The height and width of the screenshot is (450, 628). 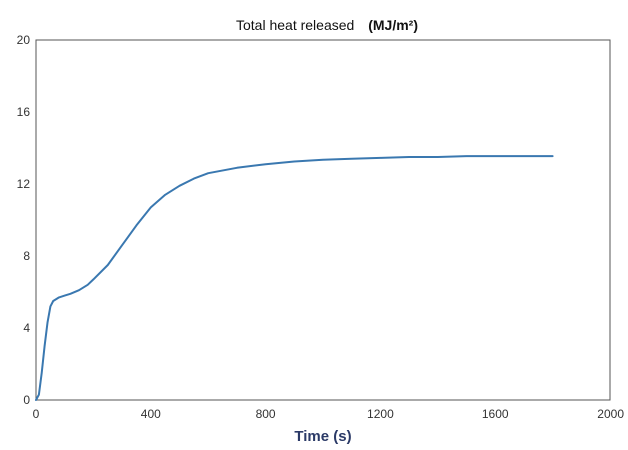 What do you see at coordinates (36, 414) in the screenshot?
I see `x-tick-label: 0` at bounding box center [36, 414].